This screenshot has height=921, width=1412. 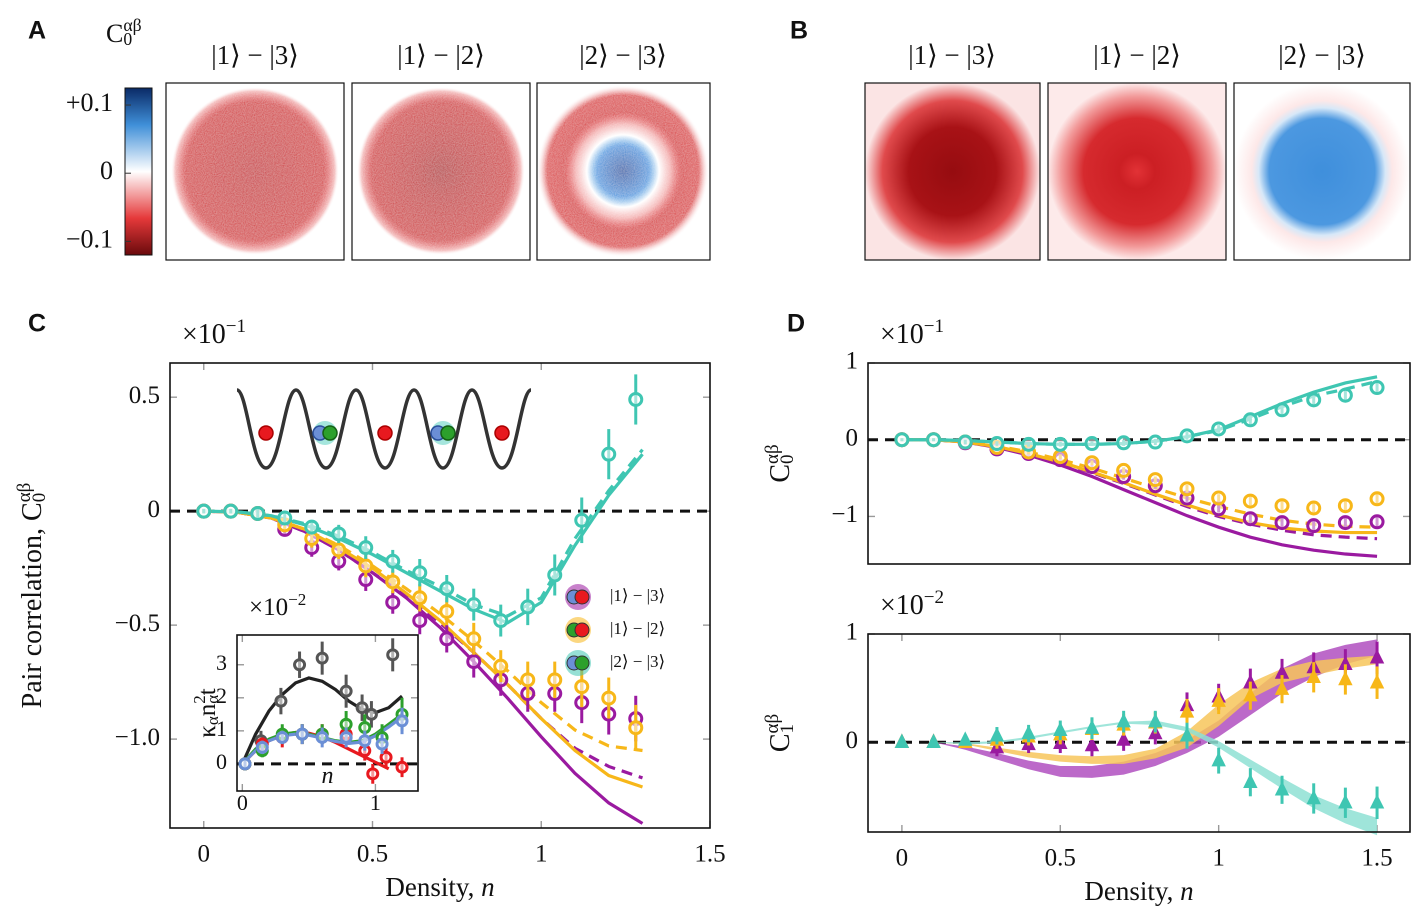 What do you see at coordinates (137, 737) in the screenshot?
I see `y-tick-label: −1.0` at bounding box center [137, 737].